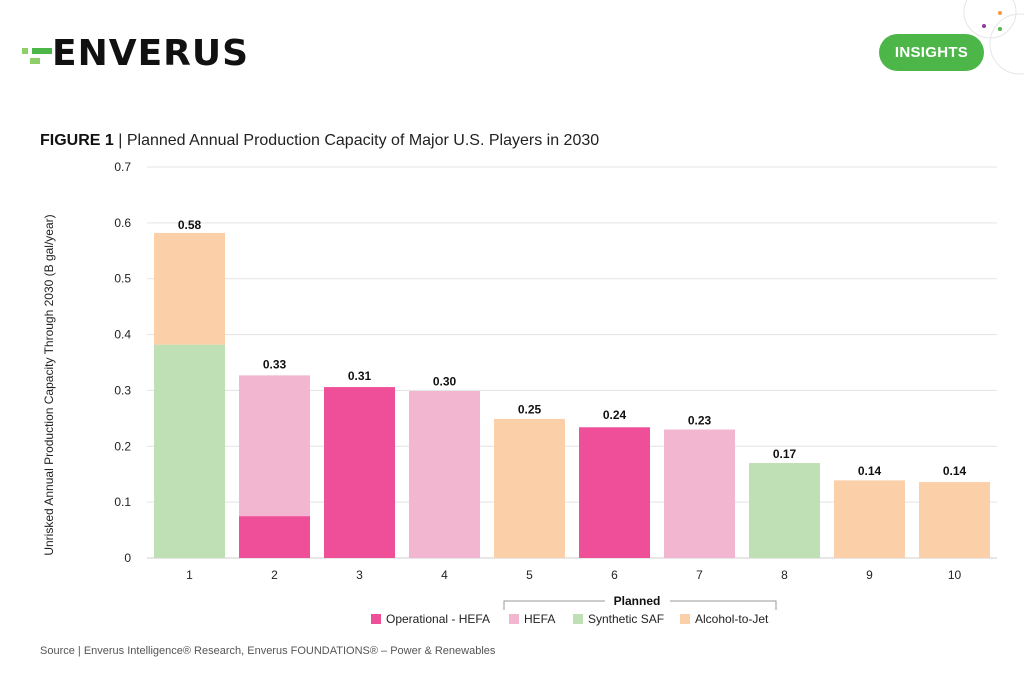 Image resolution: width=1024 pixels, height=683 pixels. I want to click on y-tick-label: 0.3, so click(122, 390).